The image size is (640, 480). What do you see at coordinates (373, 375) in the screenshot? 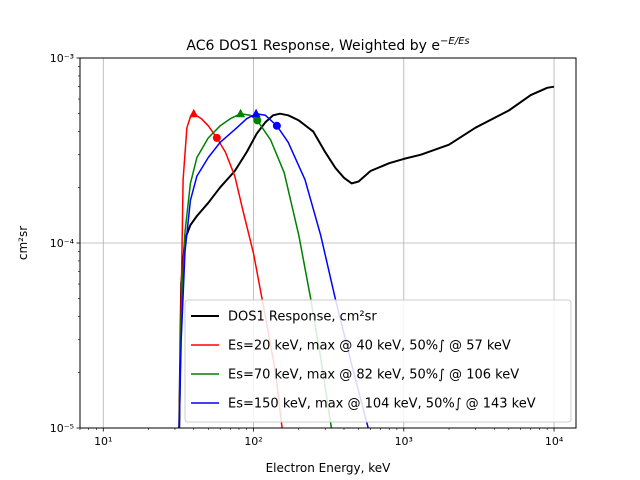
I see `legend-entry-2: Es=70 keV, max @ 82 keV, 50%∫ @ 106 keV` at bounding box center [373, 375].